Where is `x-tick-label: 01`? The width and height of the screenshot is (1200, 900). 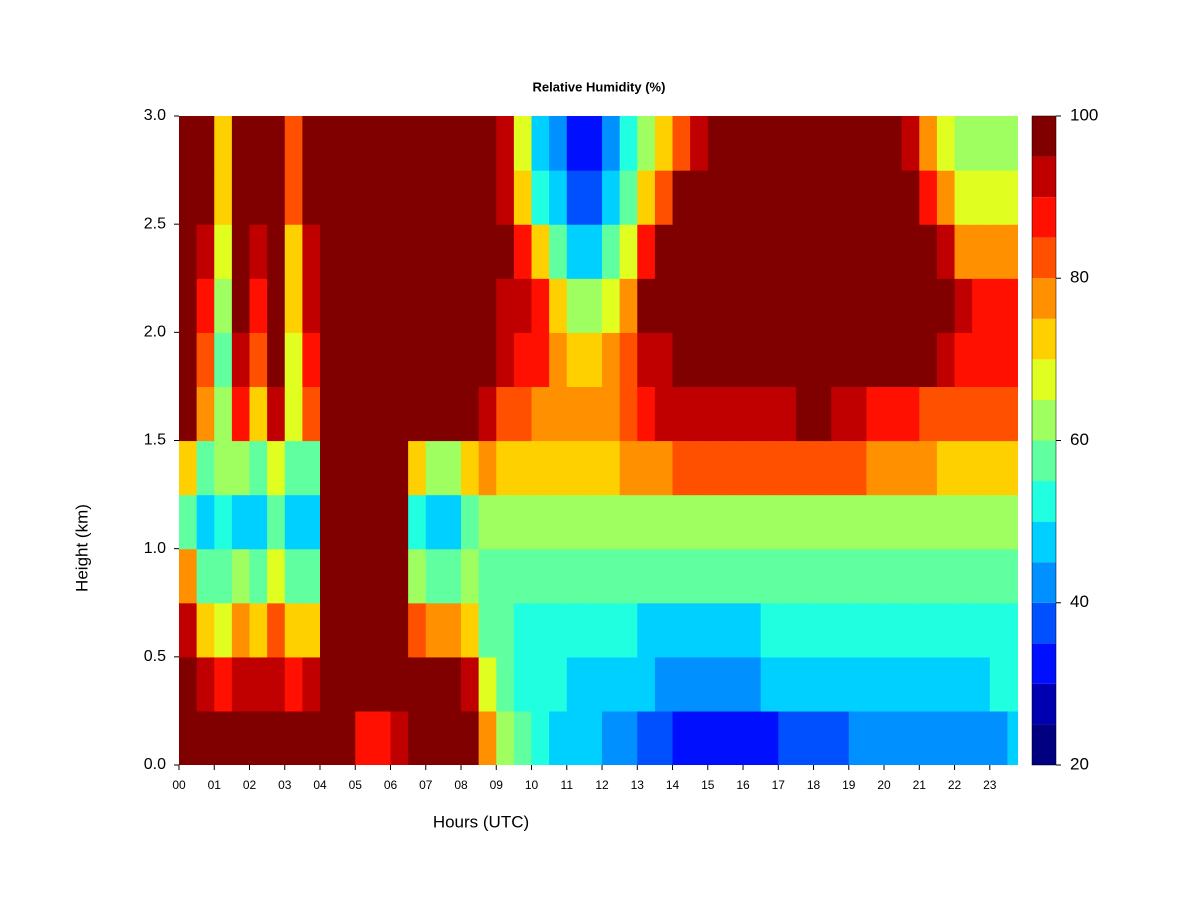
x-tick-label: 01 is located at coordinates (215, 785).